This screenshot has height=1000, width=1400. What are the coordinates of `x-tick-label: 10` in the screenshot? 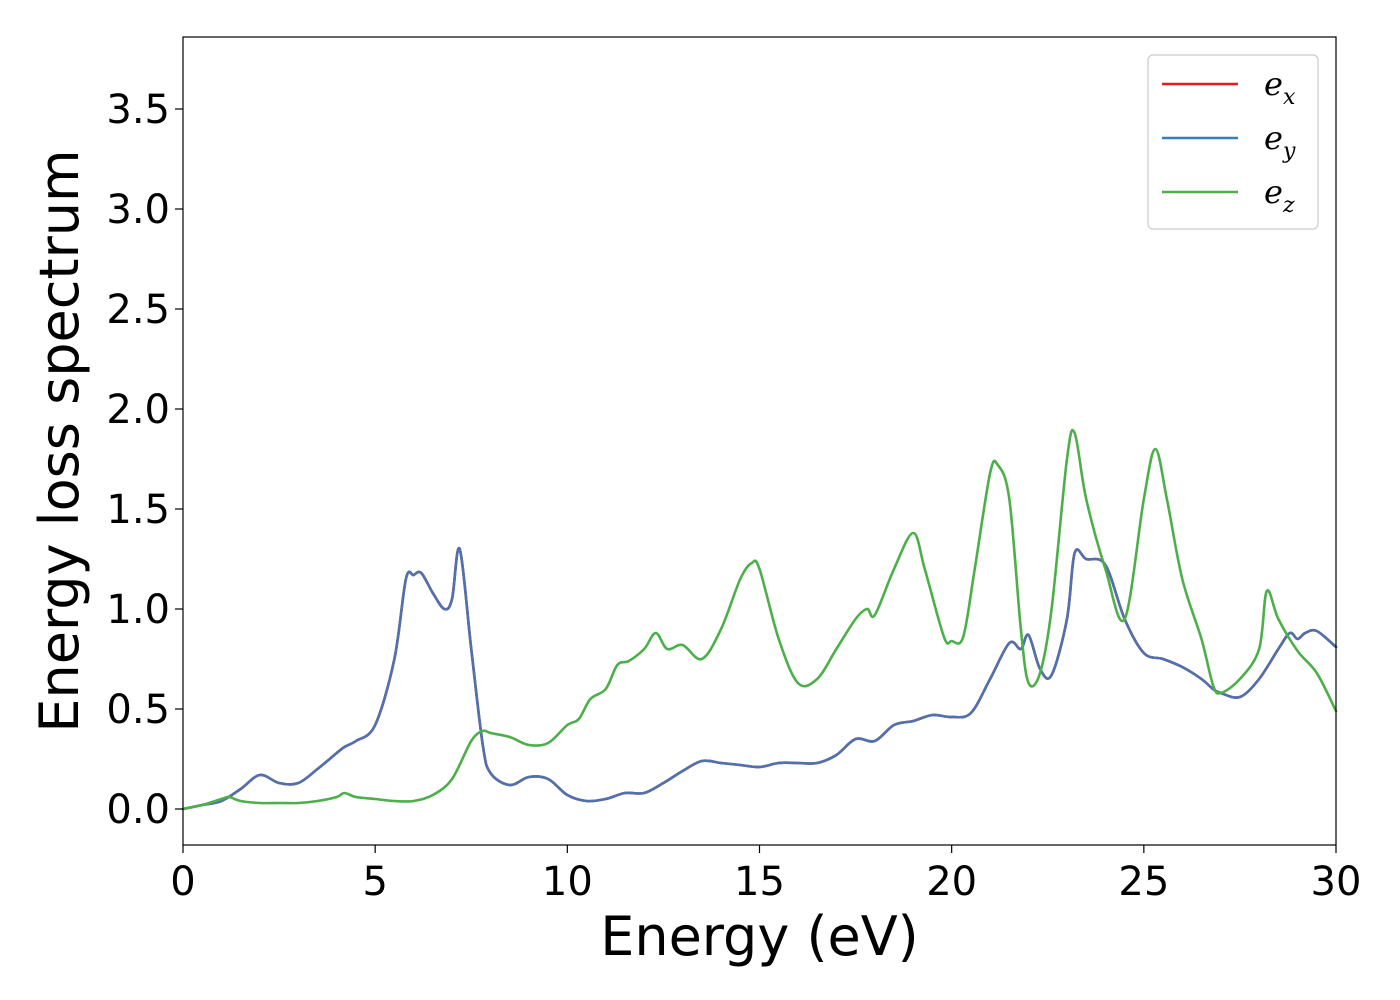 It's located at (567, 882).